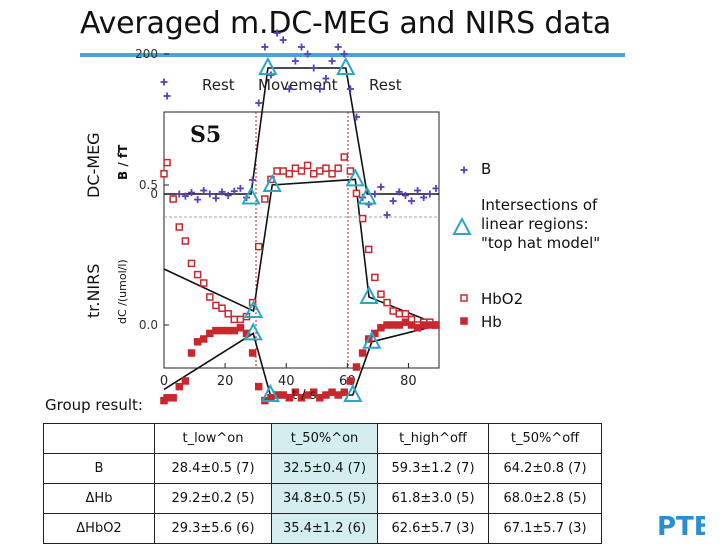 The image size is (720, 544). I want to click on header-t50-on: t_50%^on, so click(324, 438).